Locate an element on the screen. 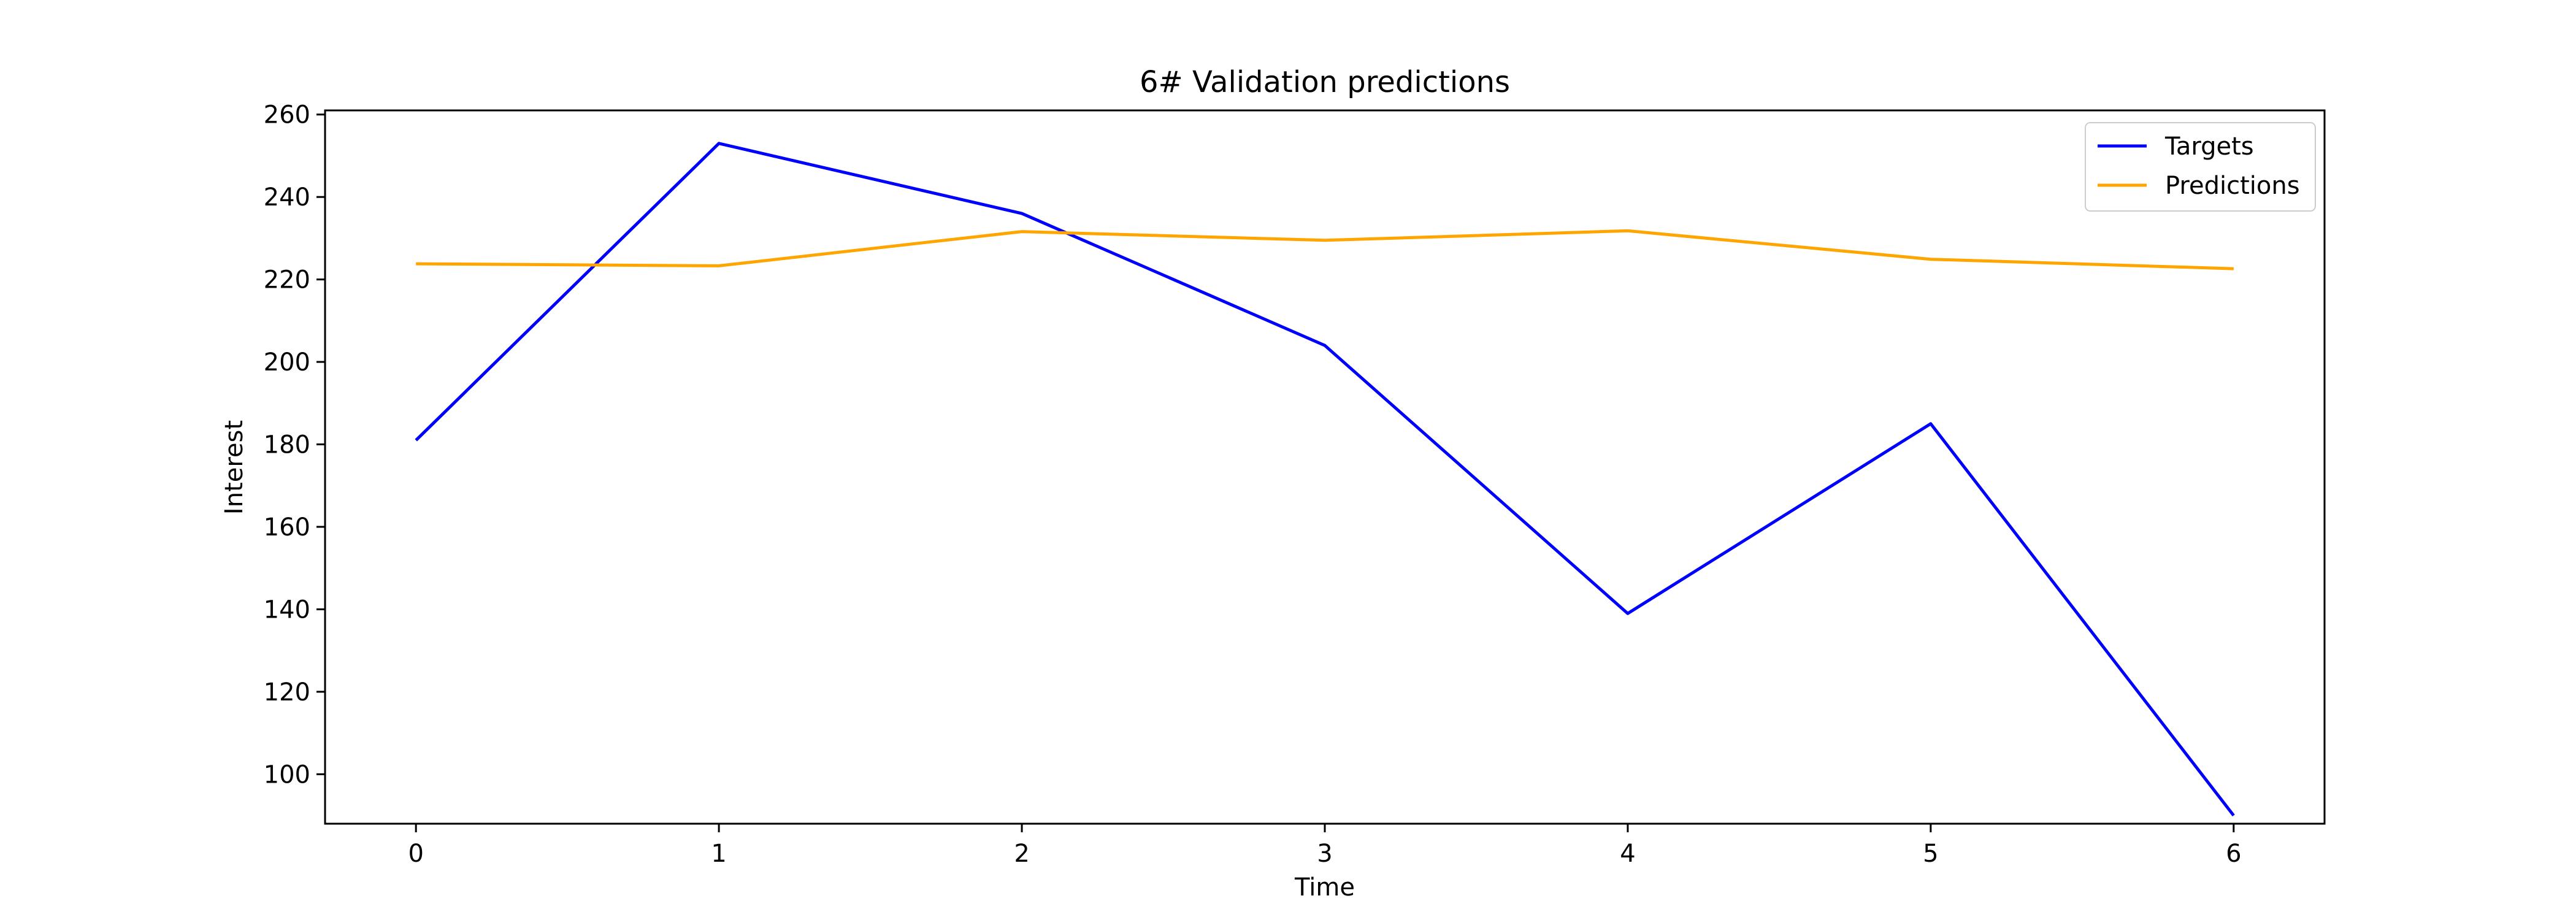 Image resolution: width=2576 pixels, height=920 pixels. y-tick-label: 160 is located at coordinates (287, 527).